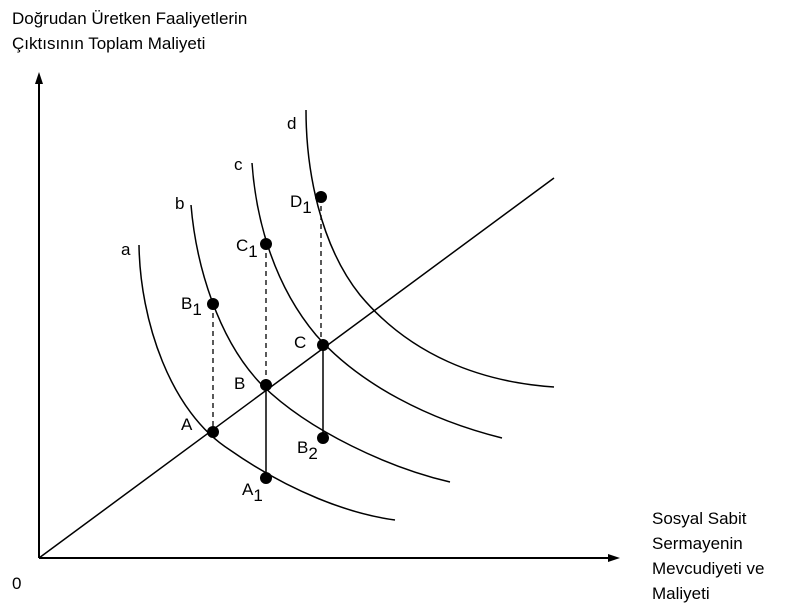 Image resolution: width=793 pixels, height=609 pixels. Describe the element at coordinates (266, 478) in the screenshot. I see `point-A1` at that location.